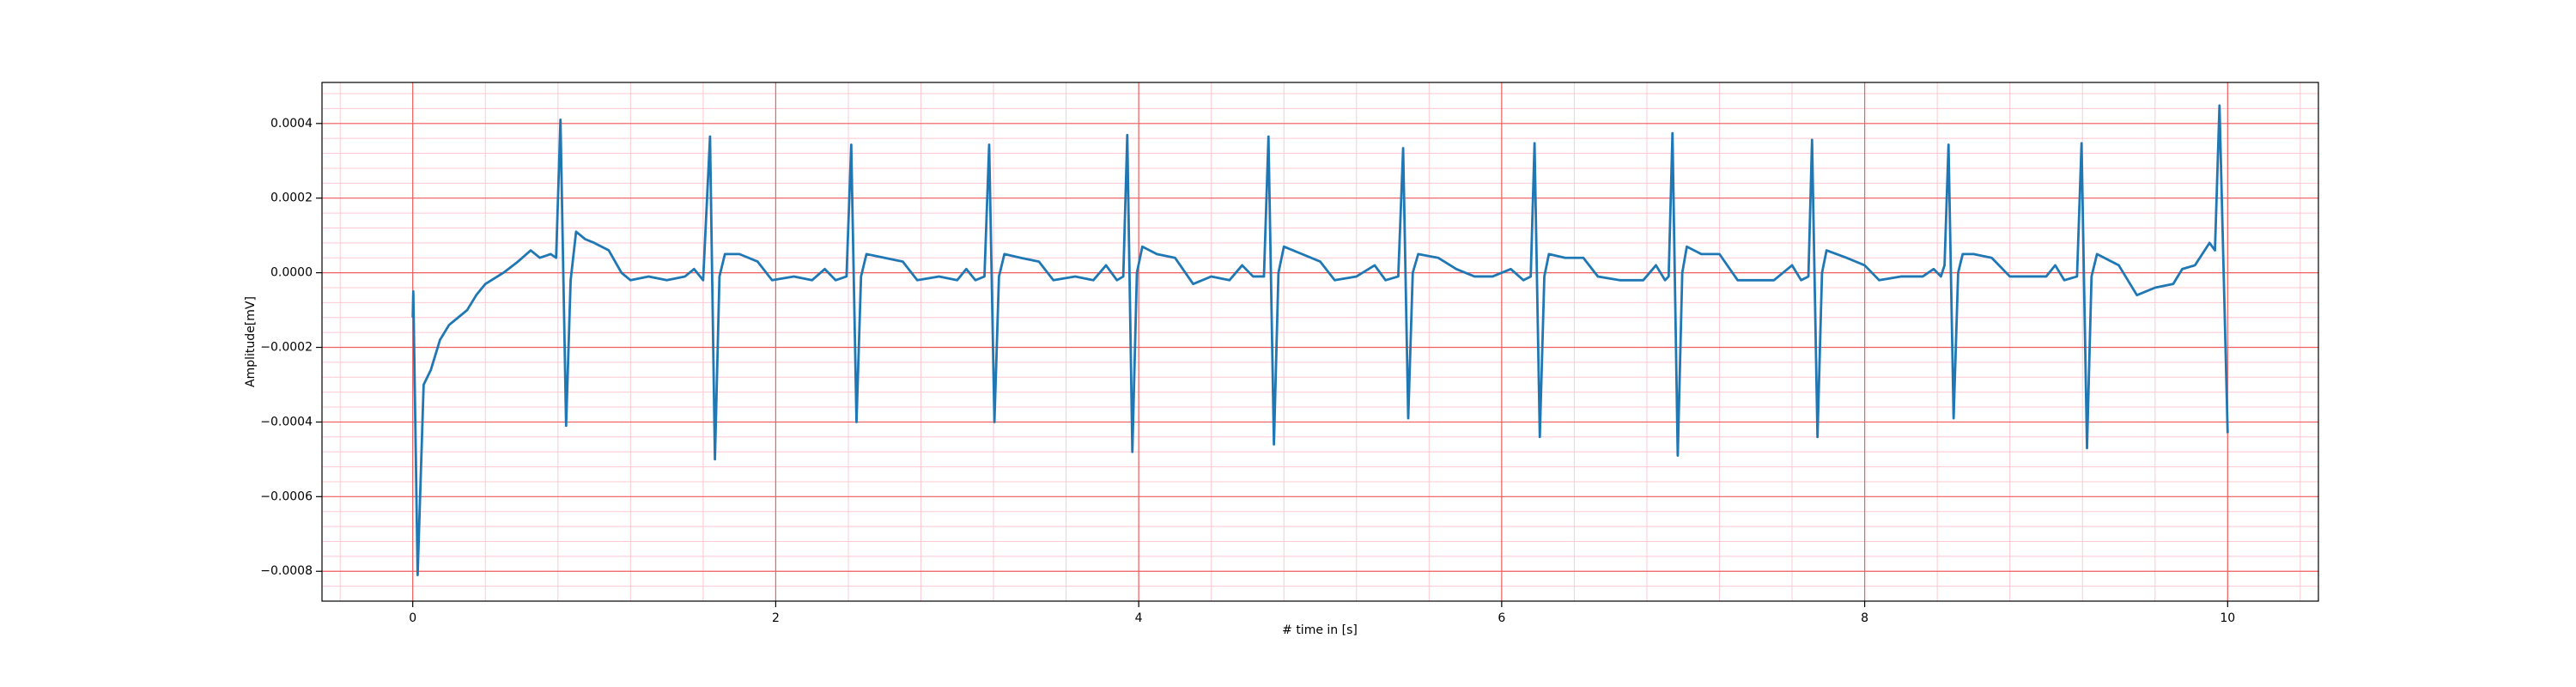 Image resolution: width=2576 pixels, height=687 pixels. Describe the element at coordinates (291, 273) in the screenshot. I see `y-tick-label: 0.0000` at that location.